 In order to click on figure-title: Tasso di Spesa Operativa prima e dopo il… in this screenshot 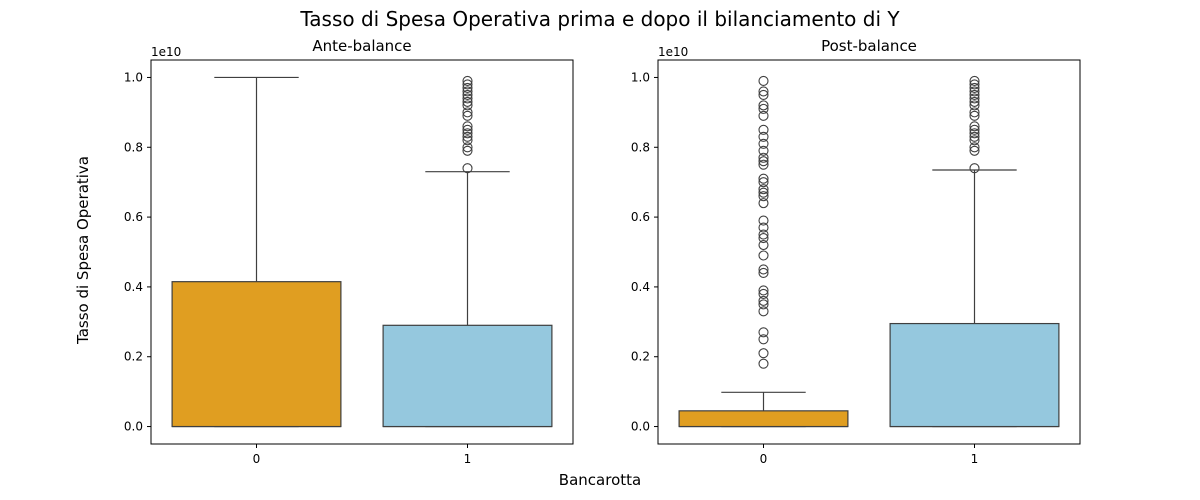, I will do `click(599, 19)`.